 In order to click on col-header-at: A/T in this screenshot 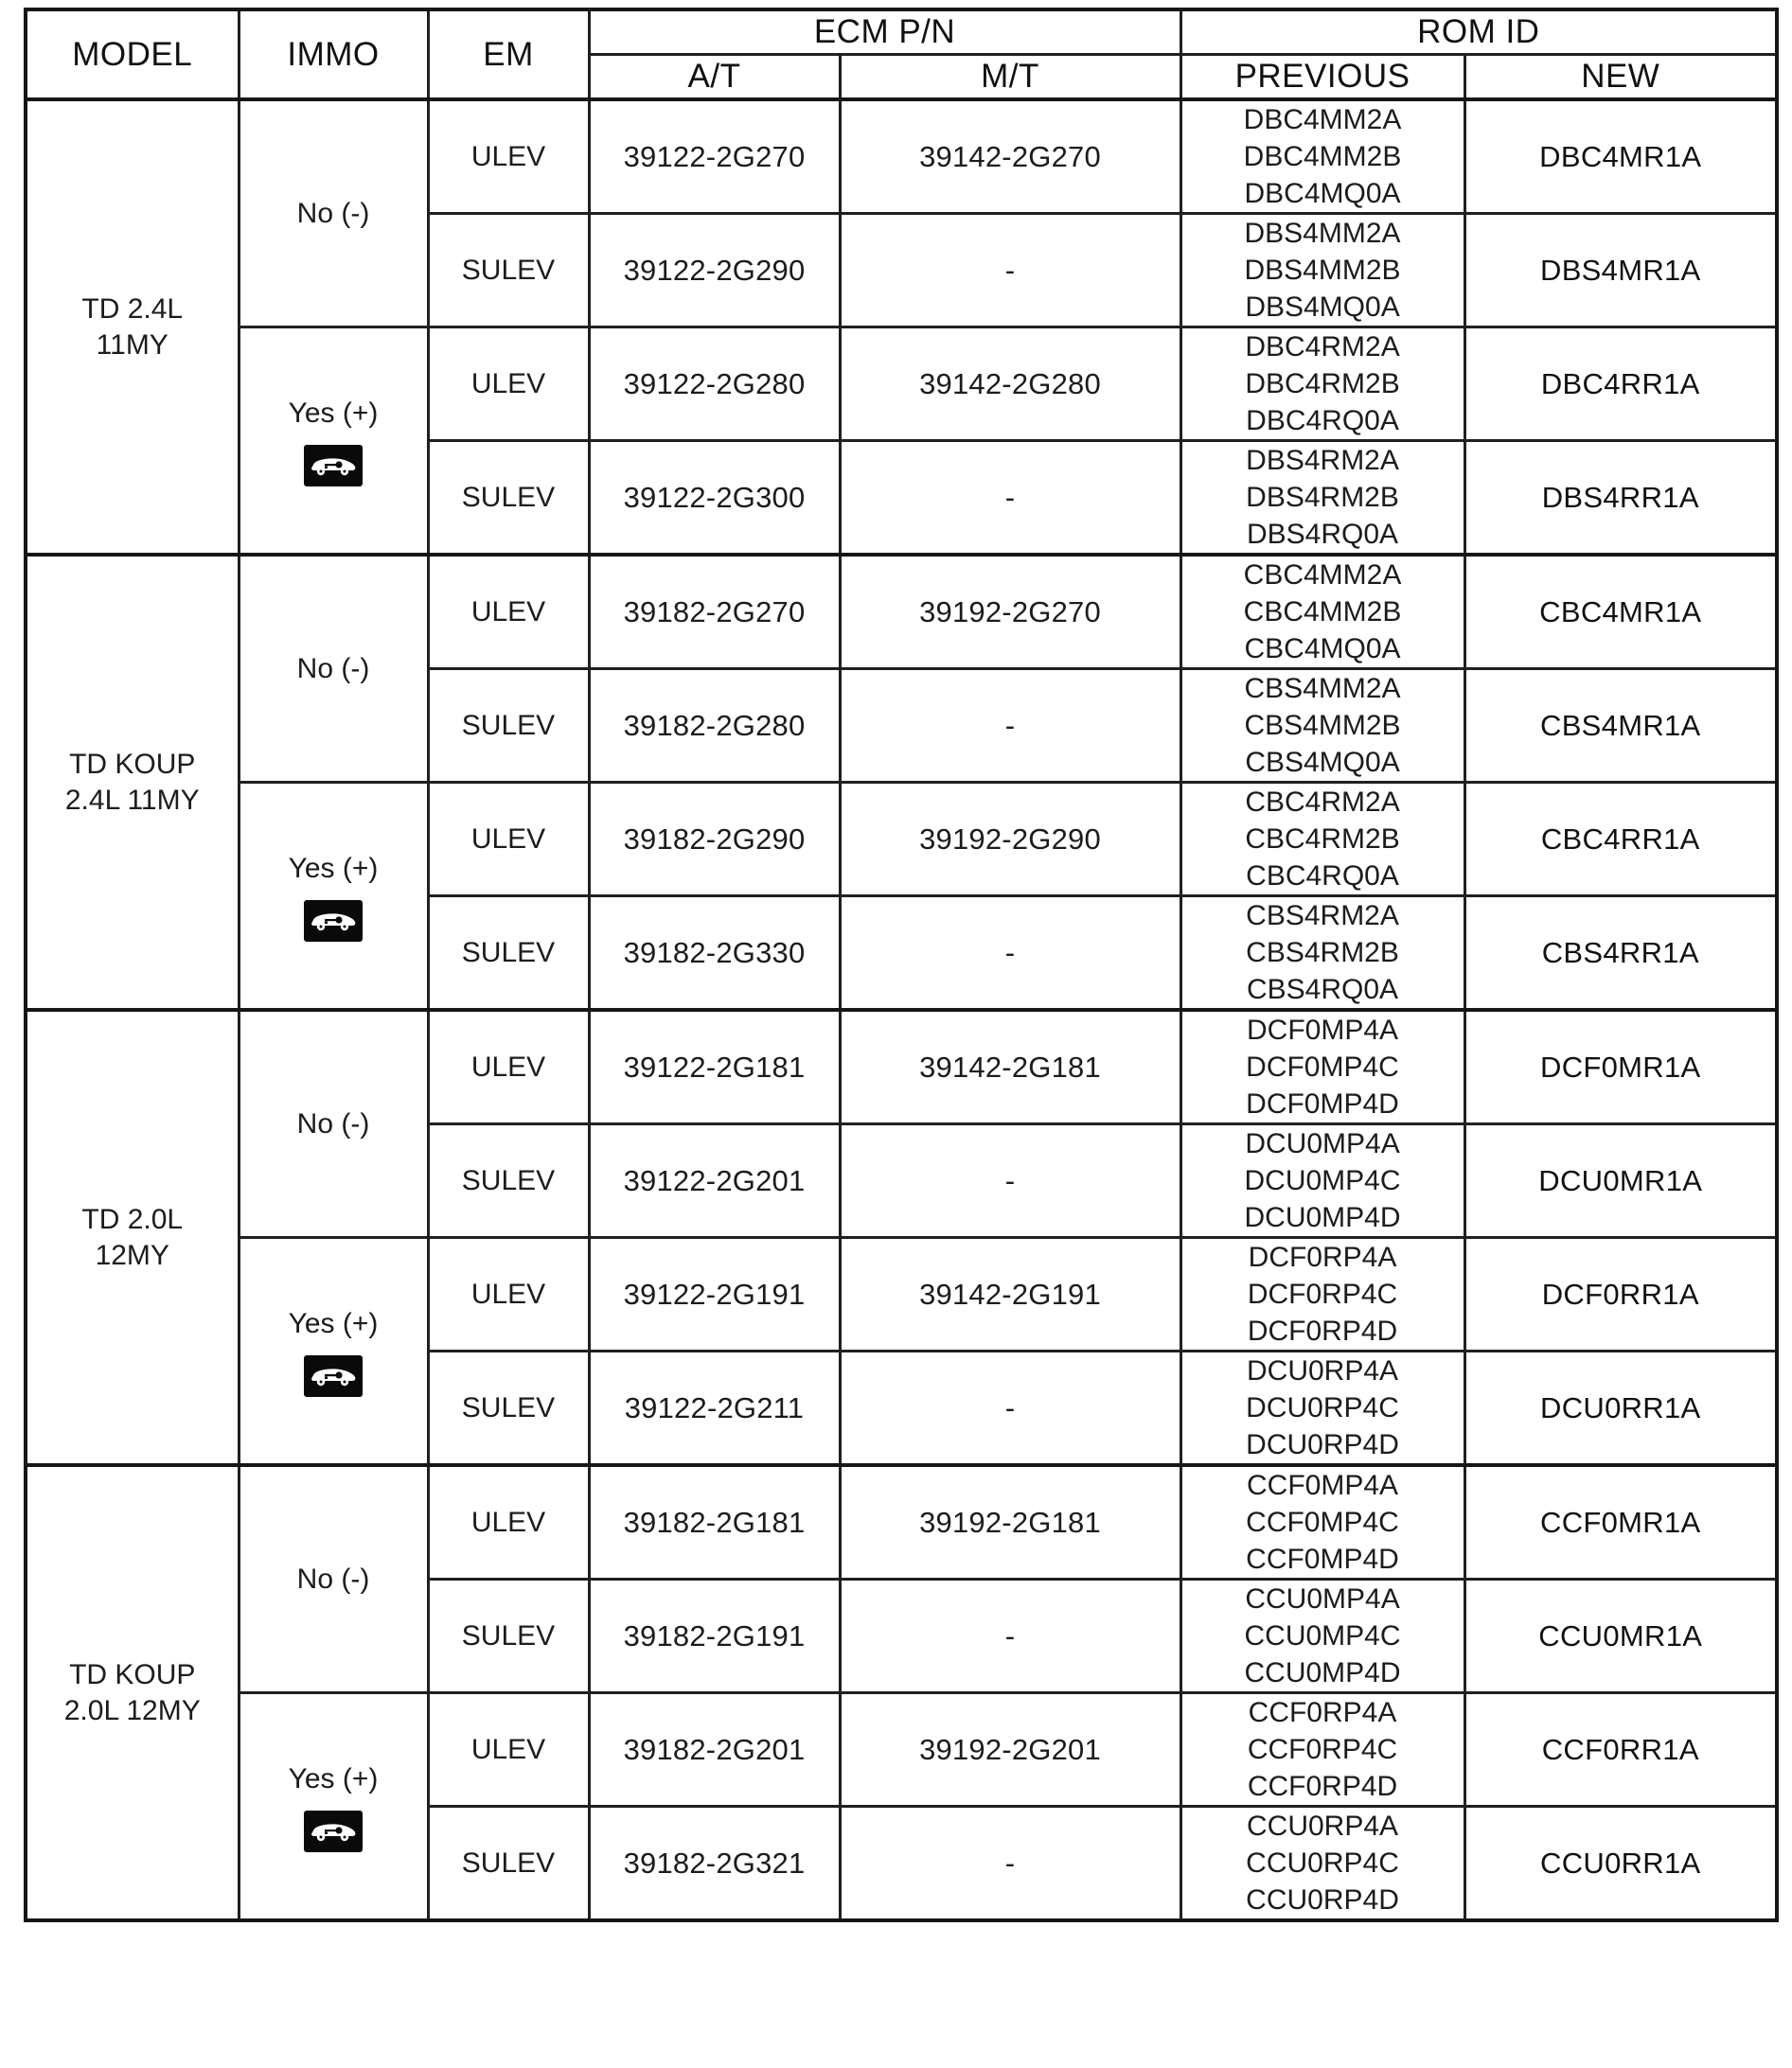, I will do `click(714, 77)`.